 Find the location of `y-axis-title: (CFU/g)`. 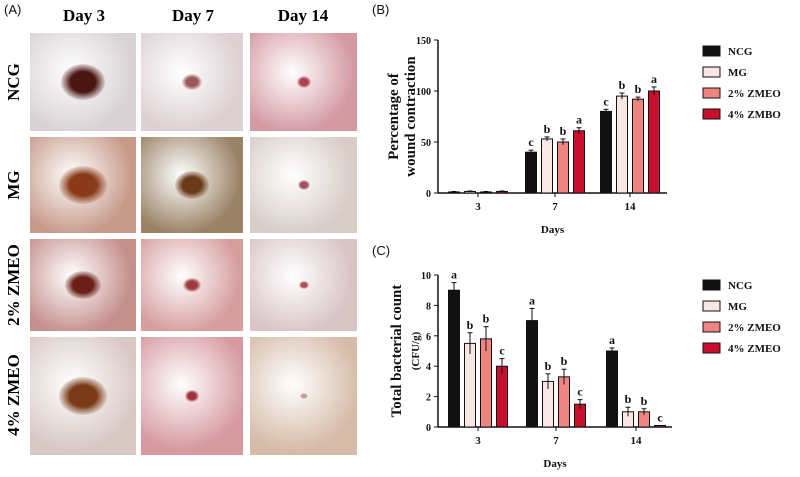

y-axis-title: (CFU/g) is located at coordinates (416, 350).